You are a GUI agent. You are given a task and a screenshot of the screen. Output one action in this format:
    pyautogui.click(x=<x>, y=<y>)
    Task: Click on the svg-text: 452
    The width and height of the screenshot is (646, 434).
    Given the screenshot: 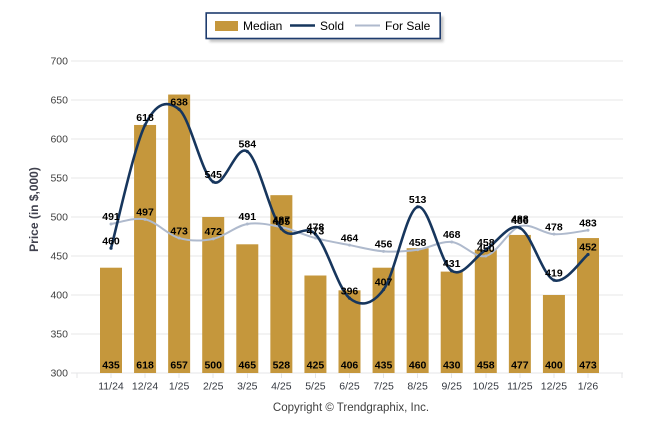 What is the action you would take?
    pyautogui.click(x=588, y=248)
    